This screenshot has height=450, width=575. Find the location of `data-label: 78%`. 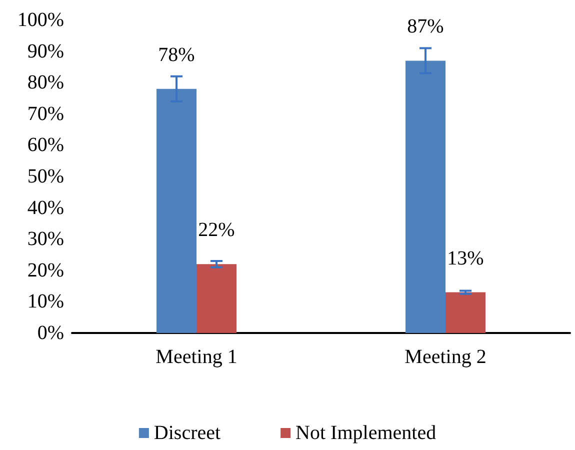

data-label: 78% is located at coordinates (176, 55).